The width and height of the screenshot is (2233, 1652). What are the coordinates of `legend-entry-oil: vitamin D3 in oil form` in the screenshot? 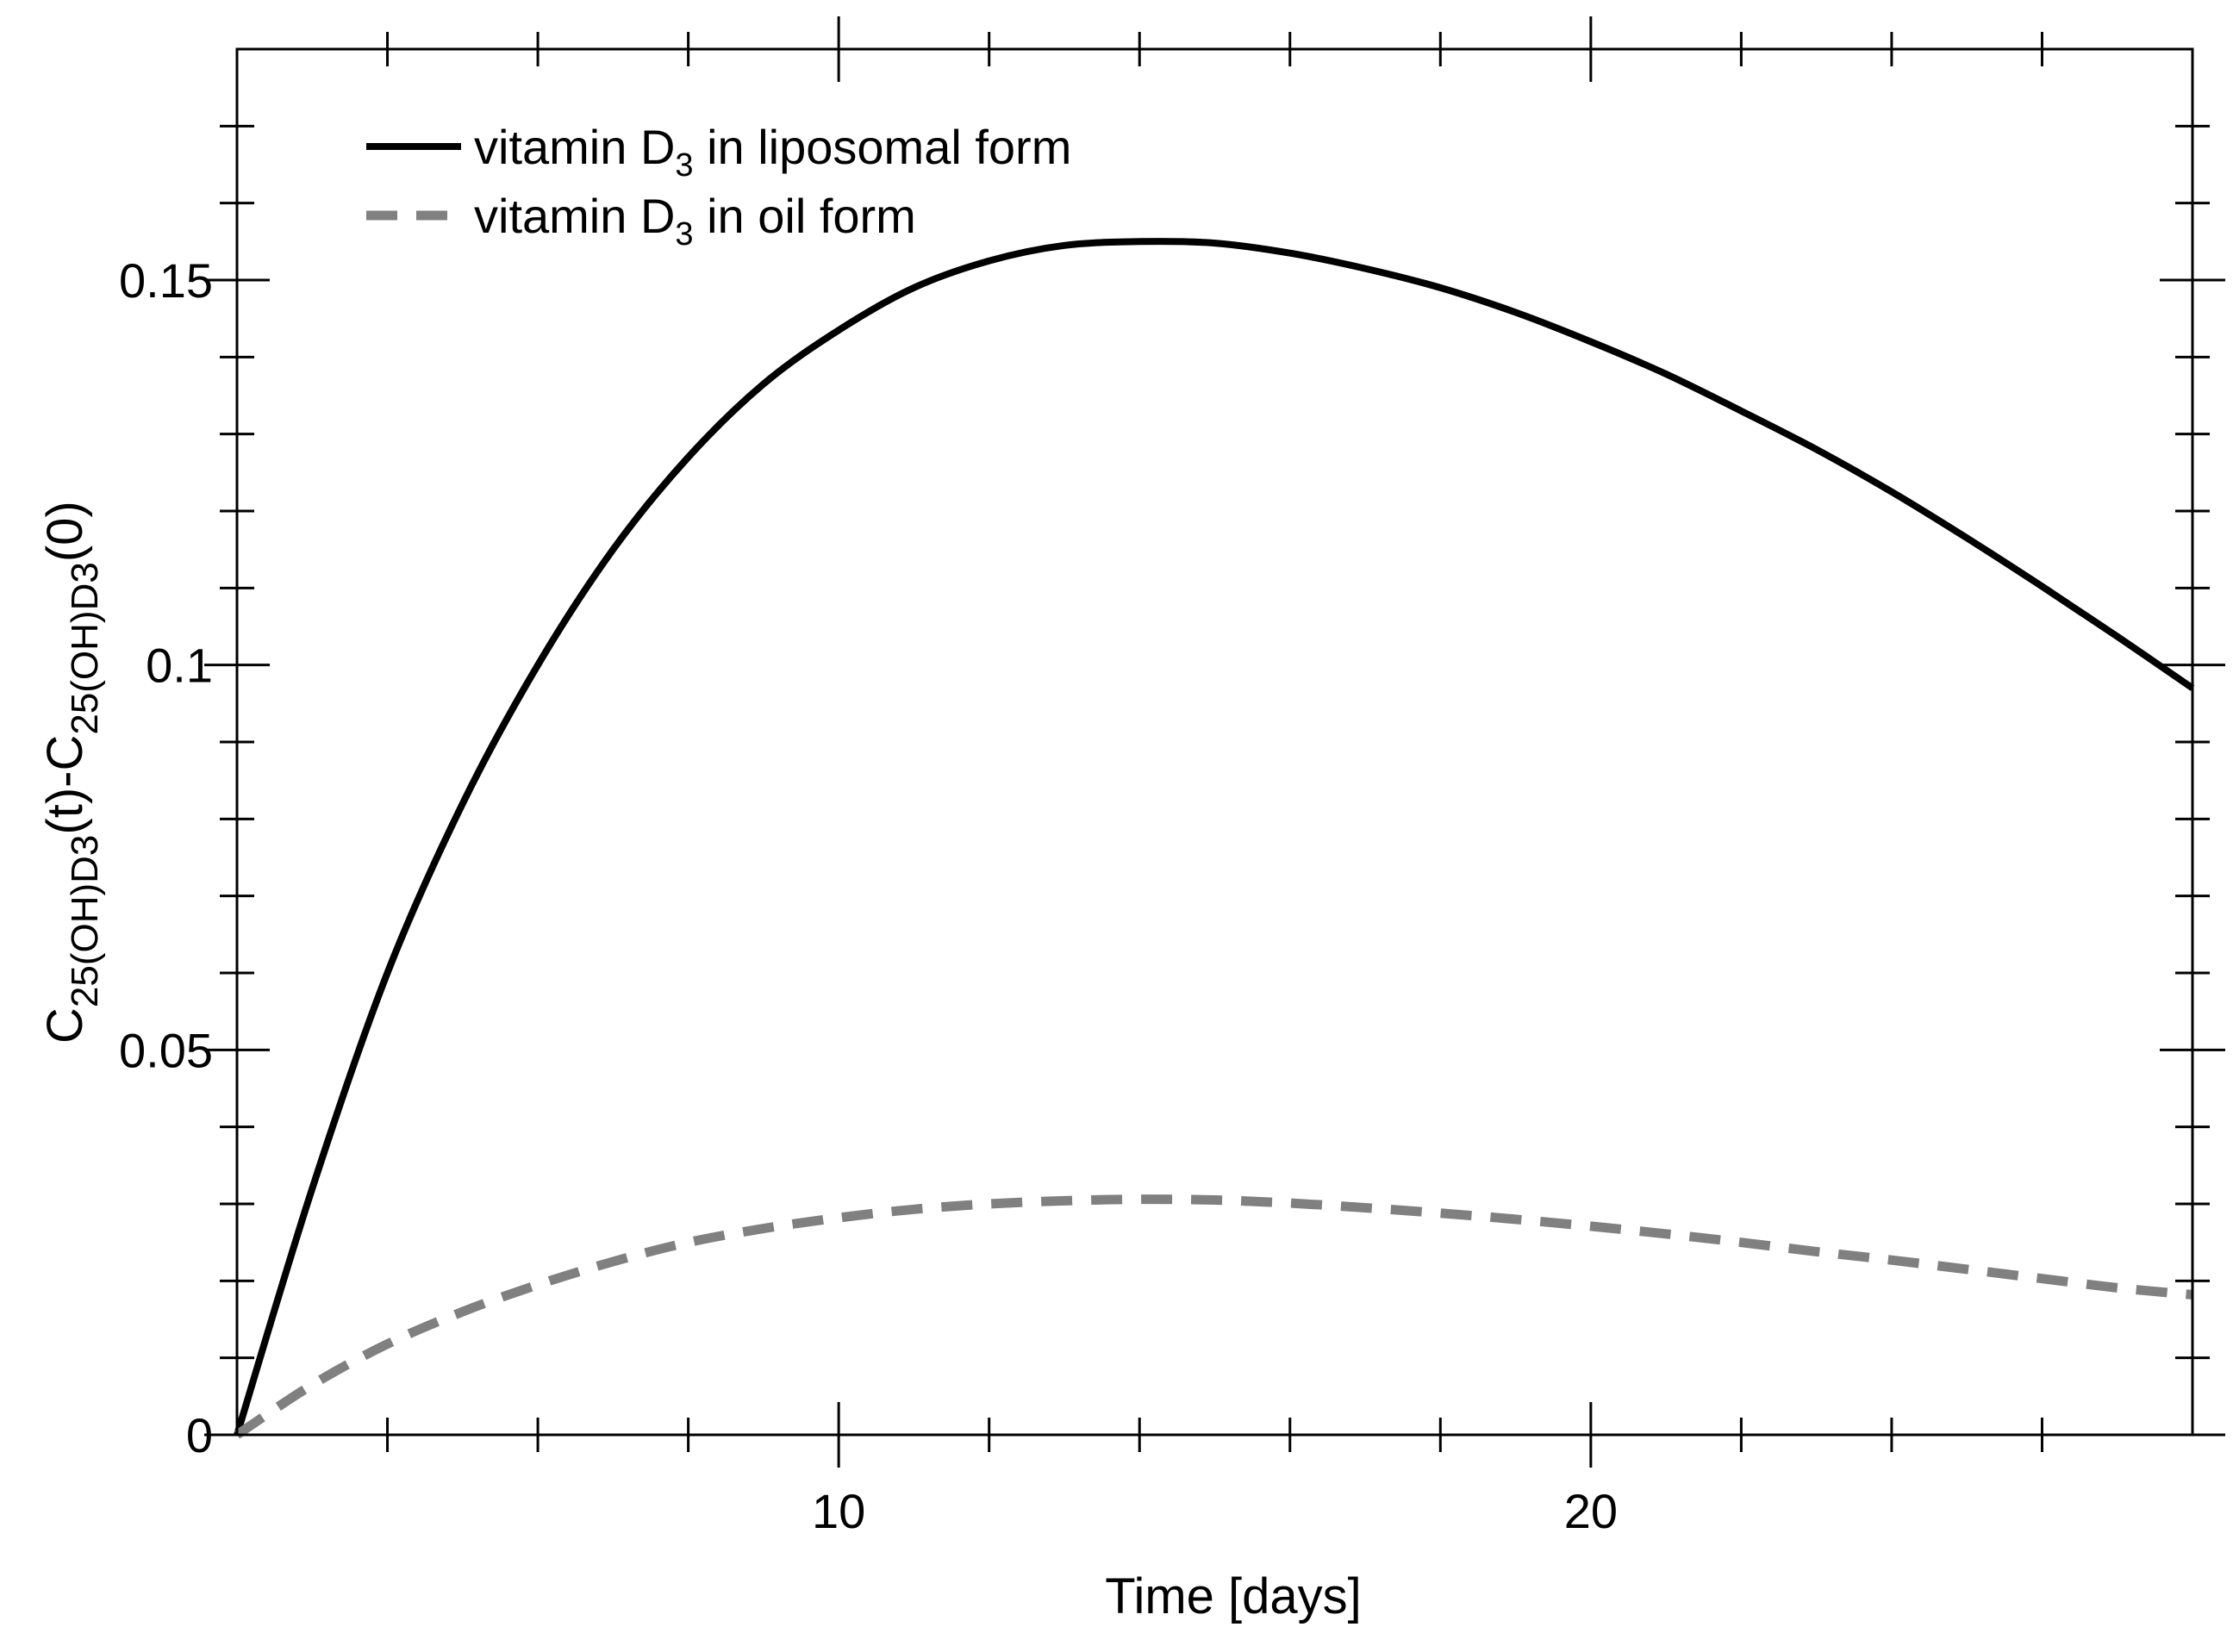 It's located at (641, 220).